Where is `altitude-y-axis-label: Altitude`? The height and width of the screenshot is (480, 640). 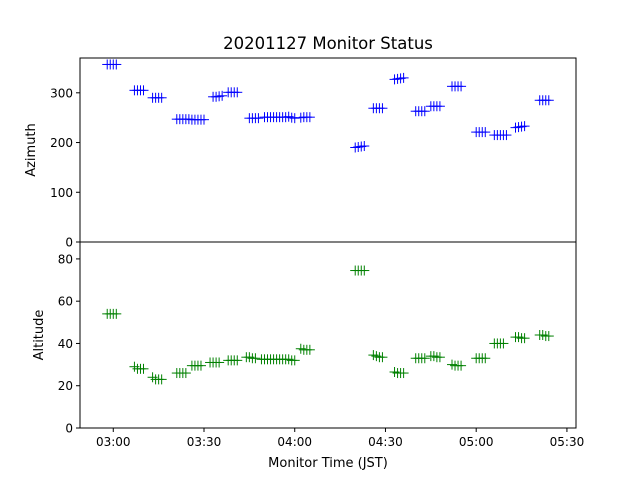 altitude-y-axis-label: Altitude is located at coordinates (39, 335).